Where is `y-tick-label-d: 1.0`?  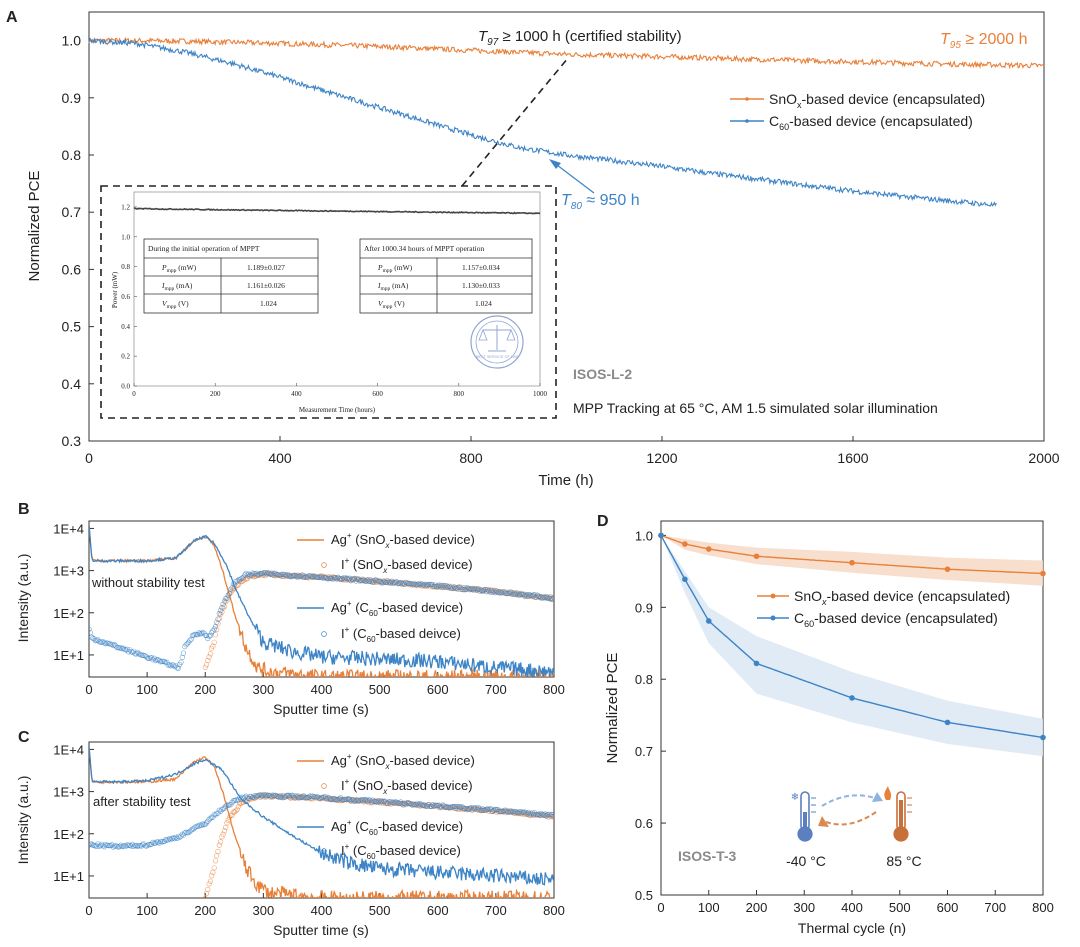
y-tick-label-d: 1.0 is located at coordinates (644, 535).